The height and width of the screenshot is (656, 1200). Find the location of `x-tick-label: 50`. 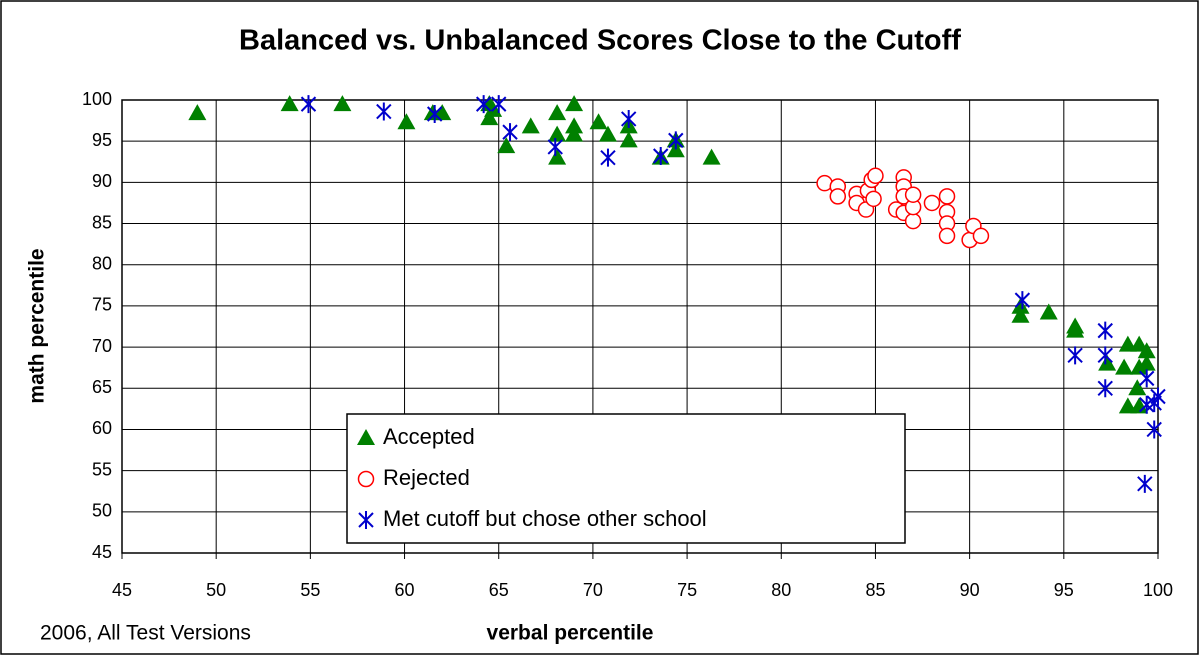

x-tick-label: 50 is located at coordinates (216, 590).